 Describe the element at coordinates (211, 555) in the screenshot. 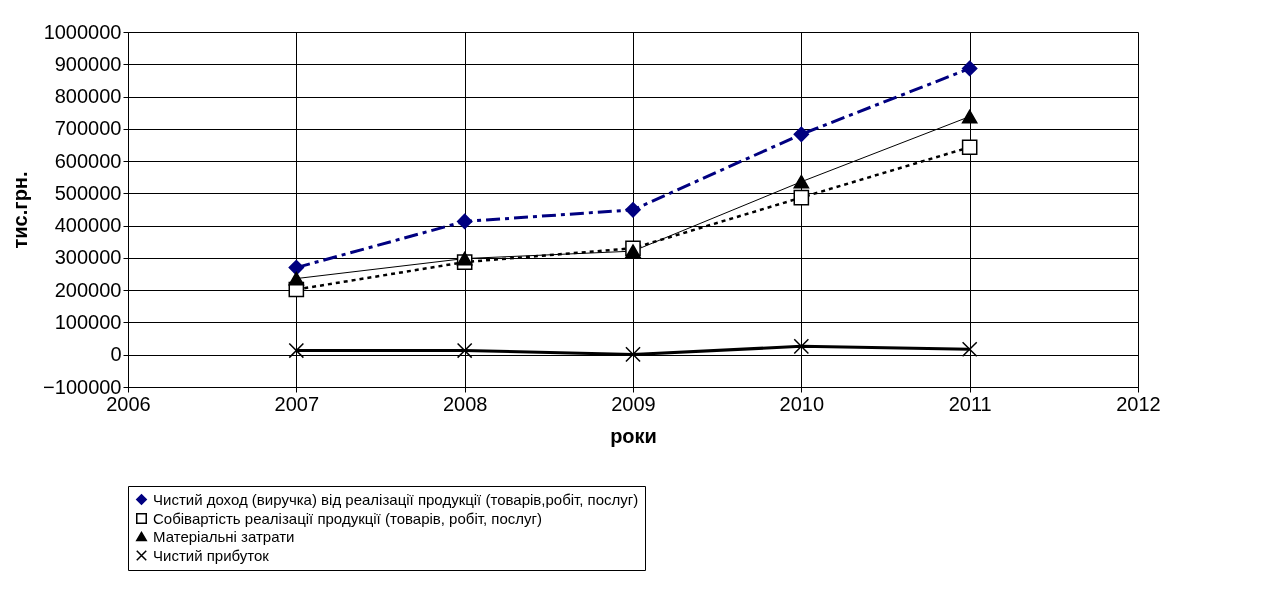

I see `legend-label: Чистий прибуток` at that location.